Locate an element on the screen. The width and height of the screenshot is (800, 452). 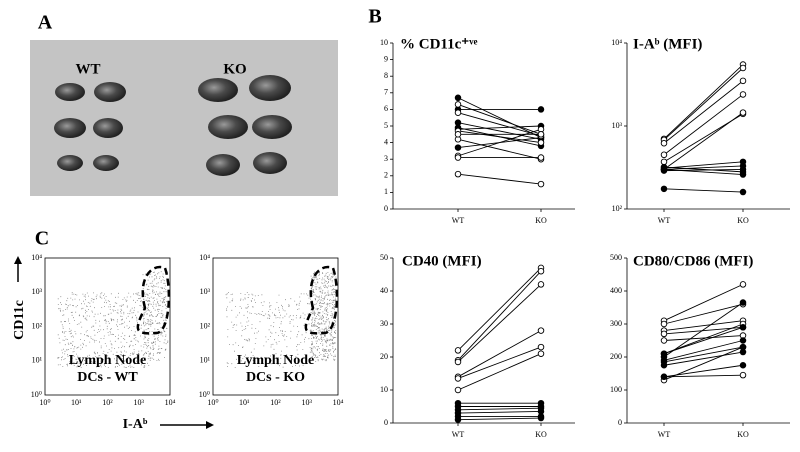
y-tick-label: 10¹ is located at coordinates (205, 360).